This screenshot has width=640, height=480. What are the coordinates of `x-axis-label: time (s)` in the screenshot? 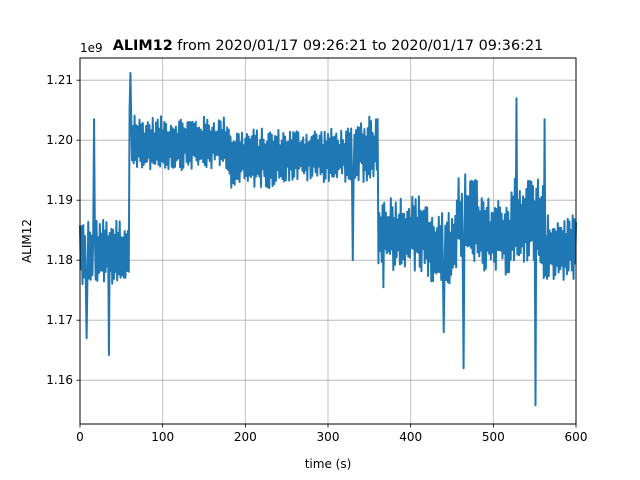 It's located at (328, 464).